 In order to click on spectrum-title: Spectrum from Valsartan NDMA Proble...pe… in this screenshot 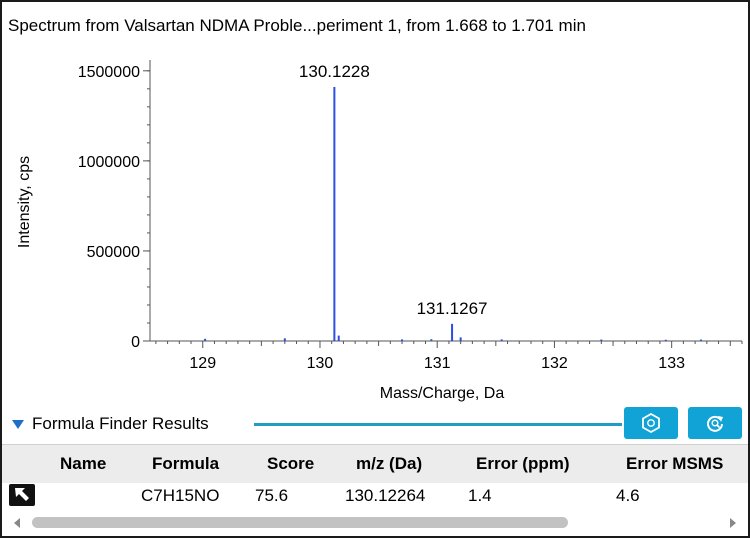, I will do `click(297, 25)`.